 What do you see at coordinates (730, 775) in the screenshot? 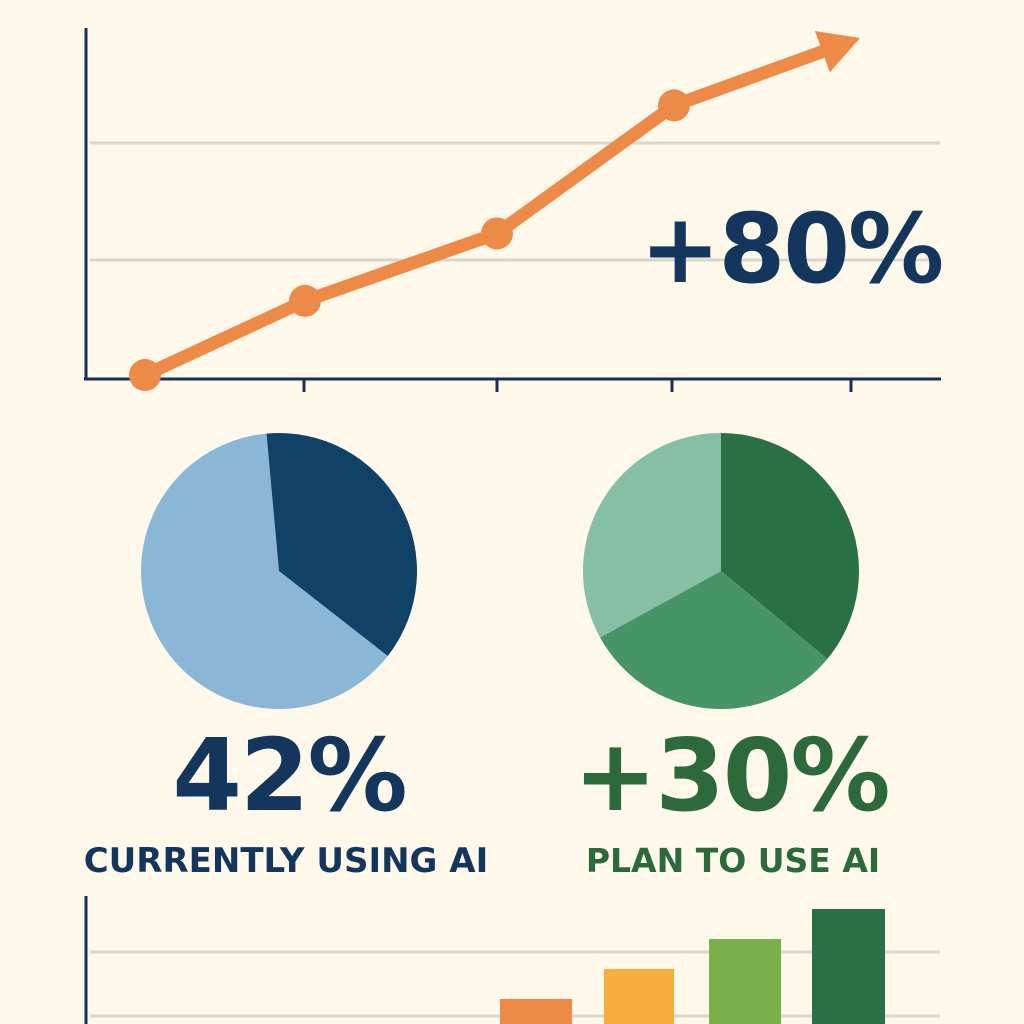
I see `plan-usage-stat: +30%` at bounding box center [730, 775].